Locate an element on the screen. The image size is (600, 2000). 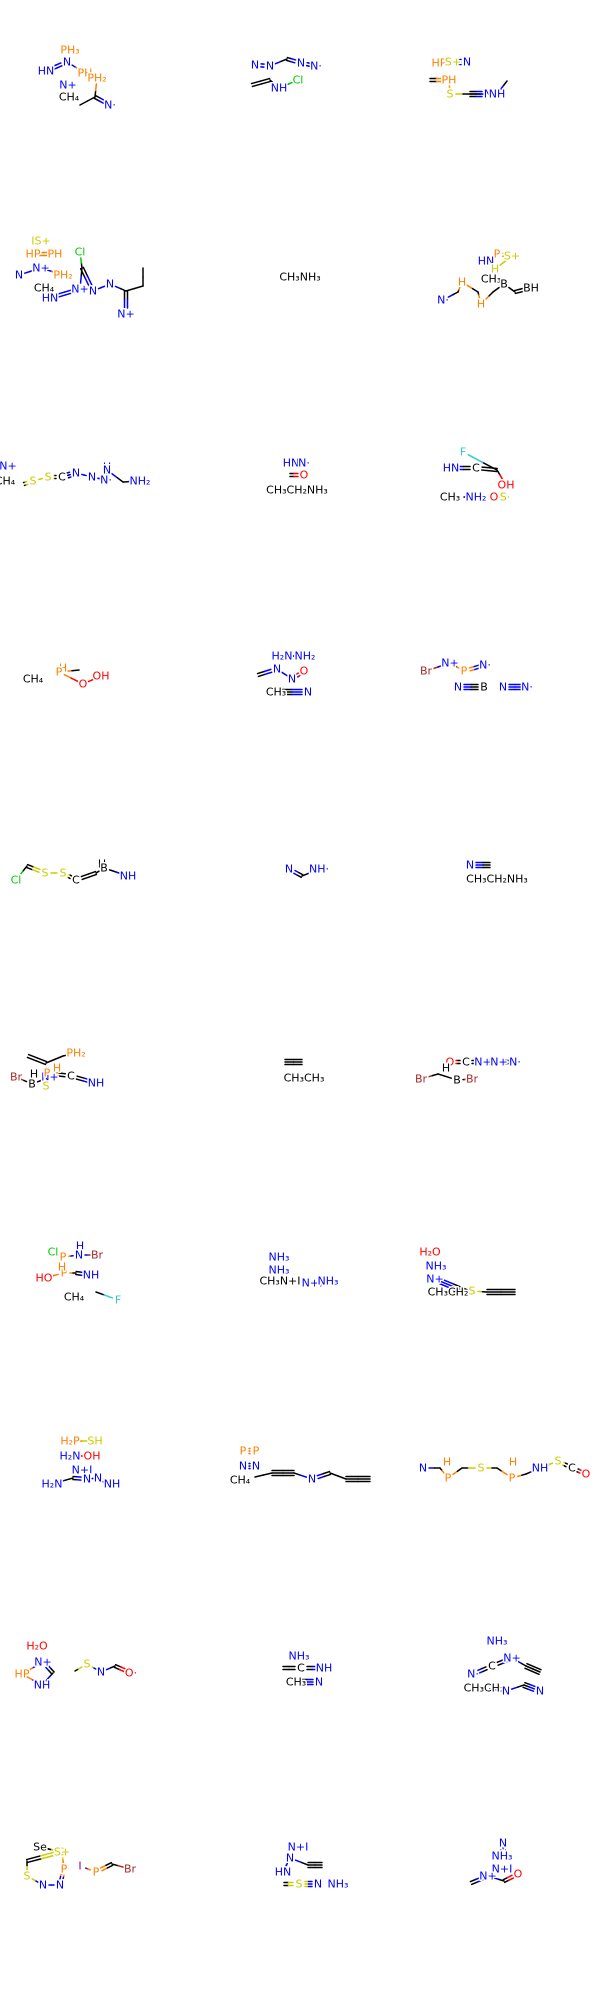
atom-label: C is located at coordinates (466, 1062).